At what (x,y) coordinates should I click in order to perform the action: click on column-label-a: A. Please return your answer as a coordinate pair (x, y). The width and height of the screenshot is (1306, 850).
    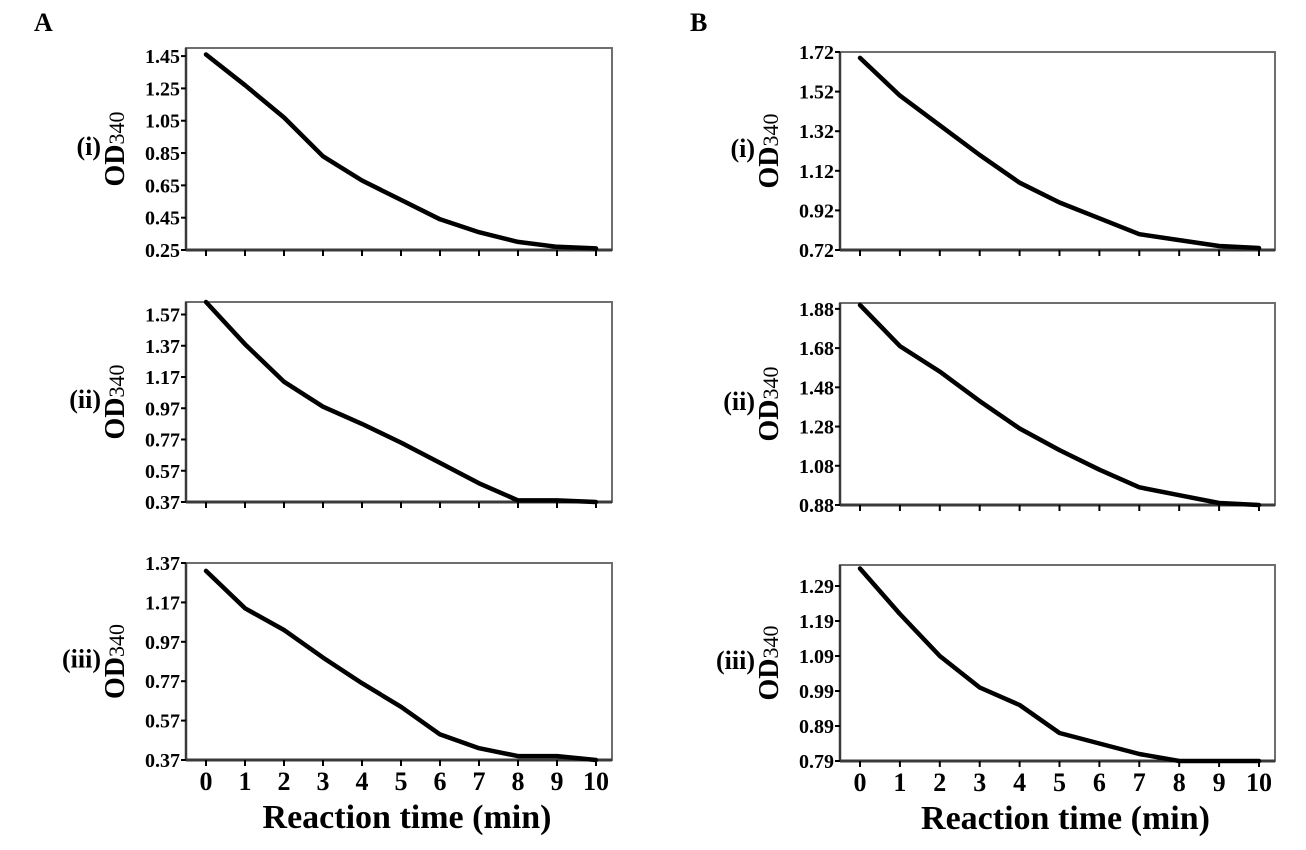
    Looking at the image, I should click on (43, 22).